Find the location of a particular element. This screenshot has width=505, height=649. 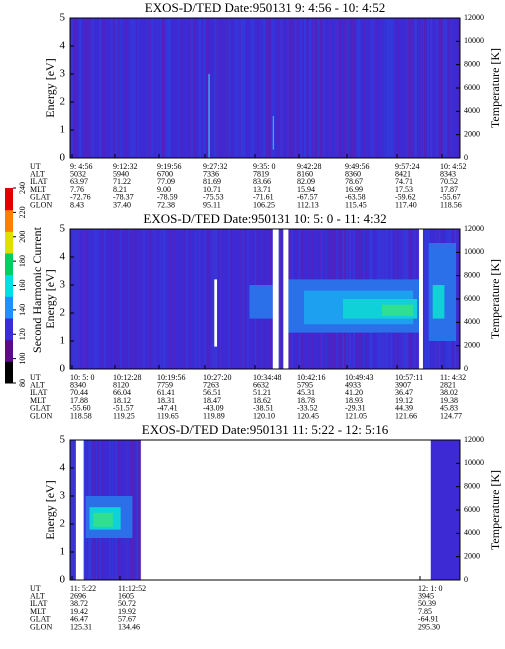

ephemeris-value: -67.57 is located at coordinates (307, 197).